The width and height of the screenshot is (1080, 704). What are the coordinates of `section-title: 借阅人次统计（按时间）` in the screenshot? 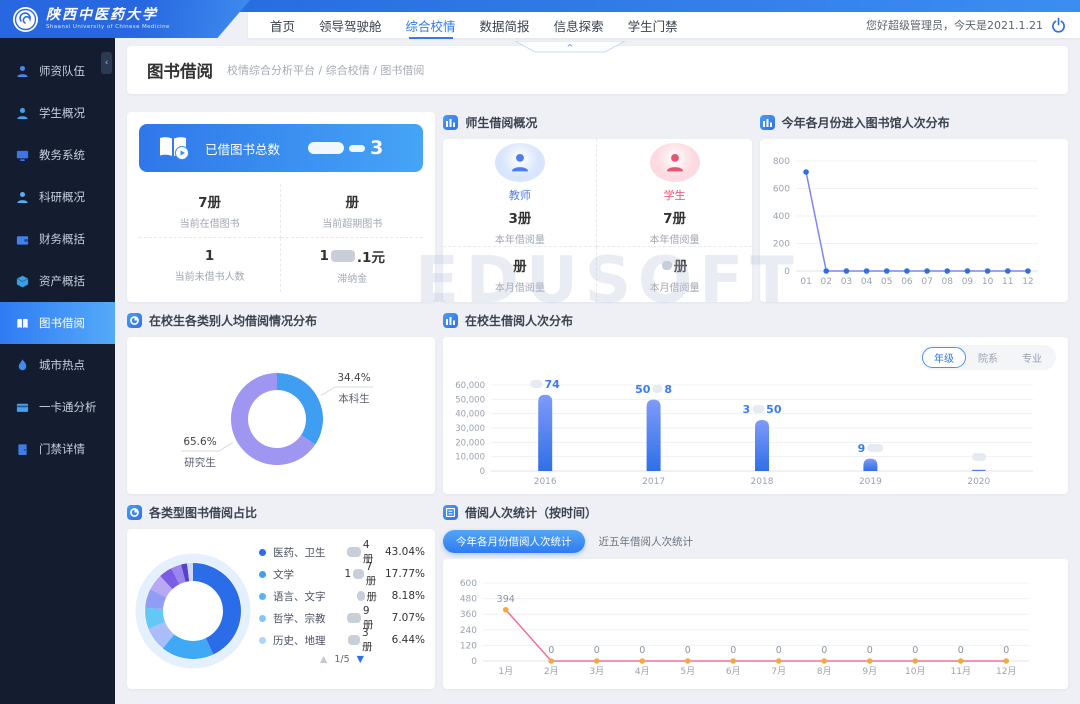 It's located at (531, 512).